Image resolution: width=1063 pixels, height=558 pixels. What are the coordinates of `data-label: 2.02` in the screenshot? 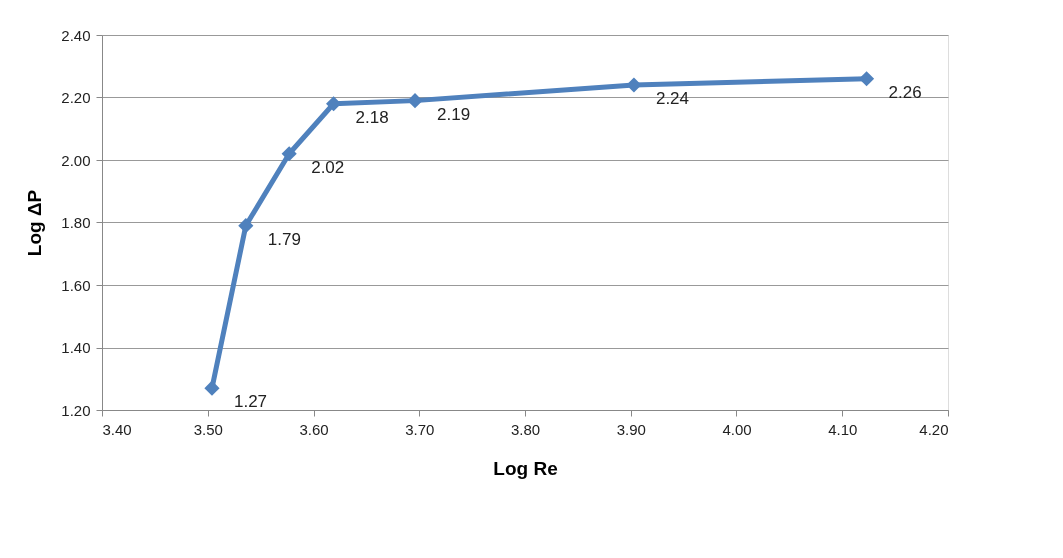 It's located at (328, 167).